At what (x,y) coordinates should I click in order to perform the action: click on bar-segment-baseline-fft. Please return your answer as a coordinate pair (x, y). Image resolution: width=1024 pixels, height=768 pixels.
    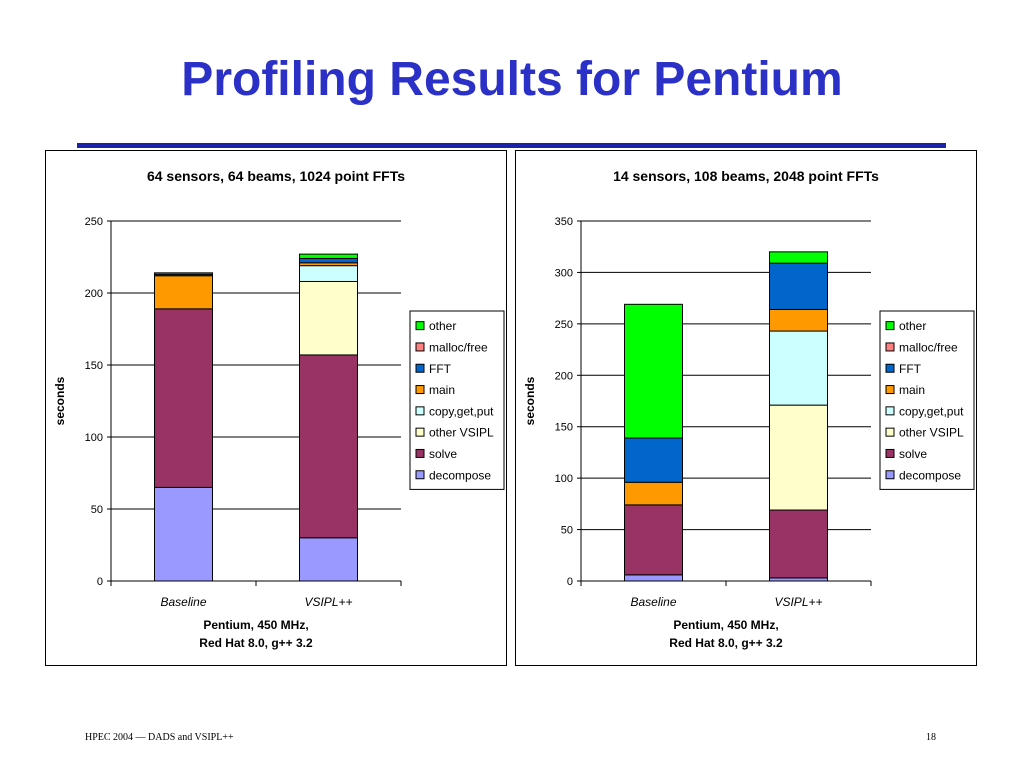
    Looking at the image, I should click on (653, 460).